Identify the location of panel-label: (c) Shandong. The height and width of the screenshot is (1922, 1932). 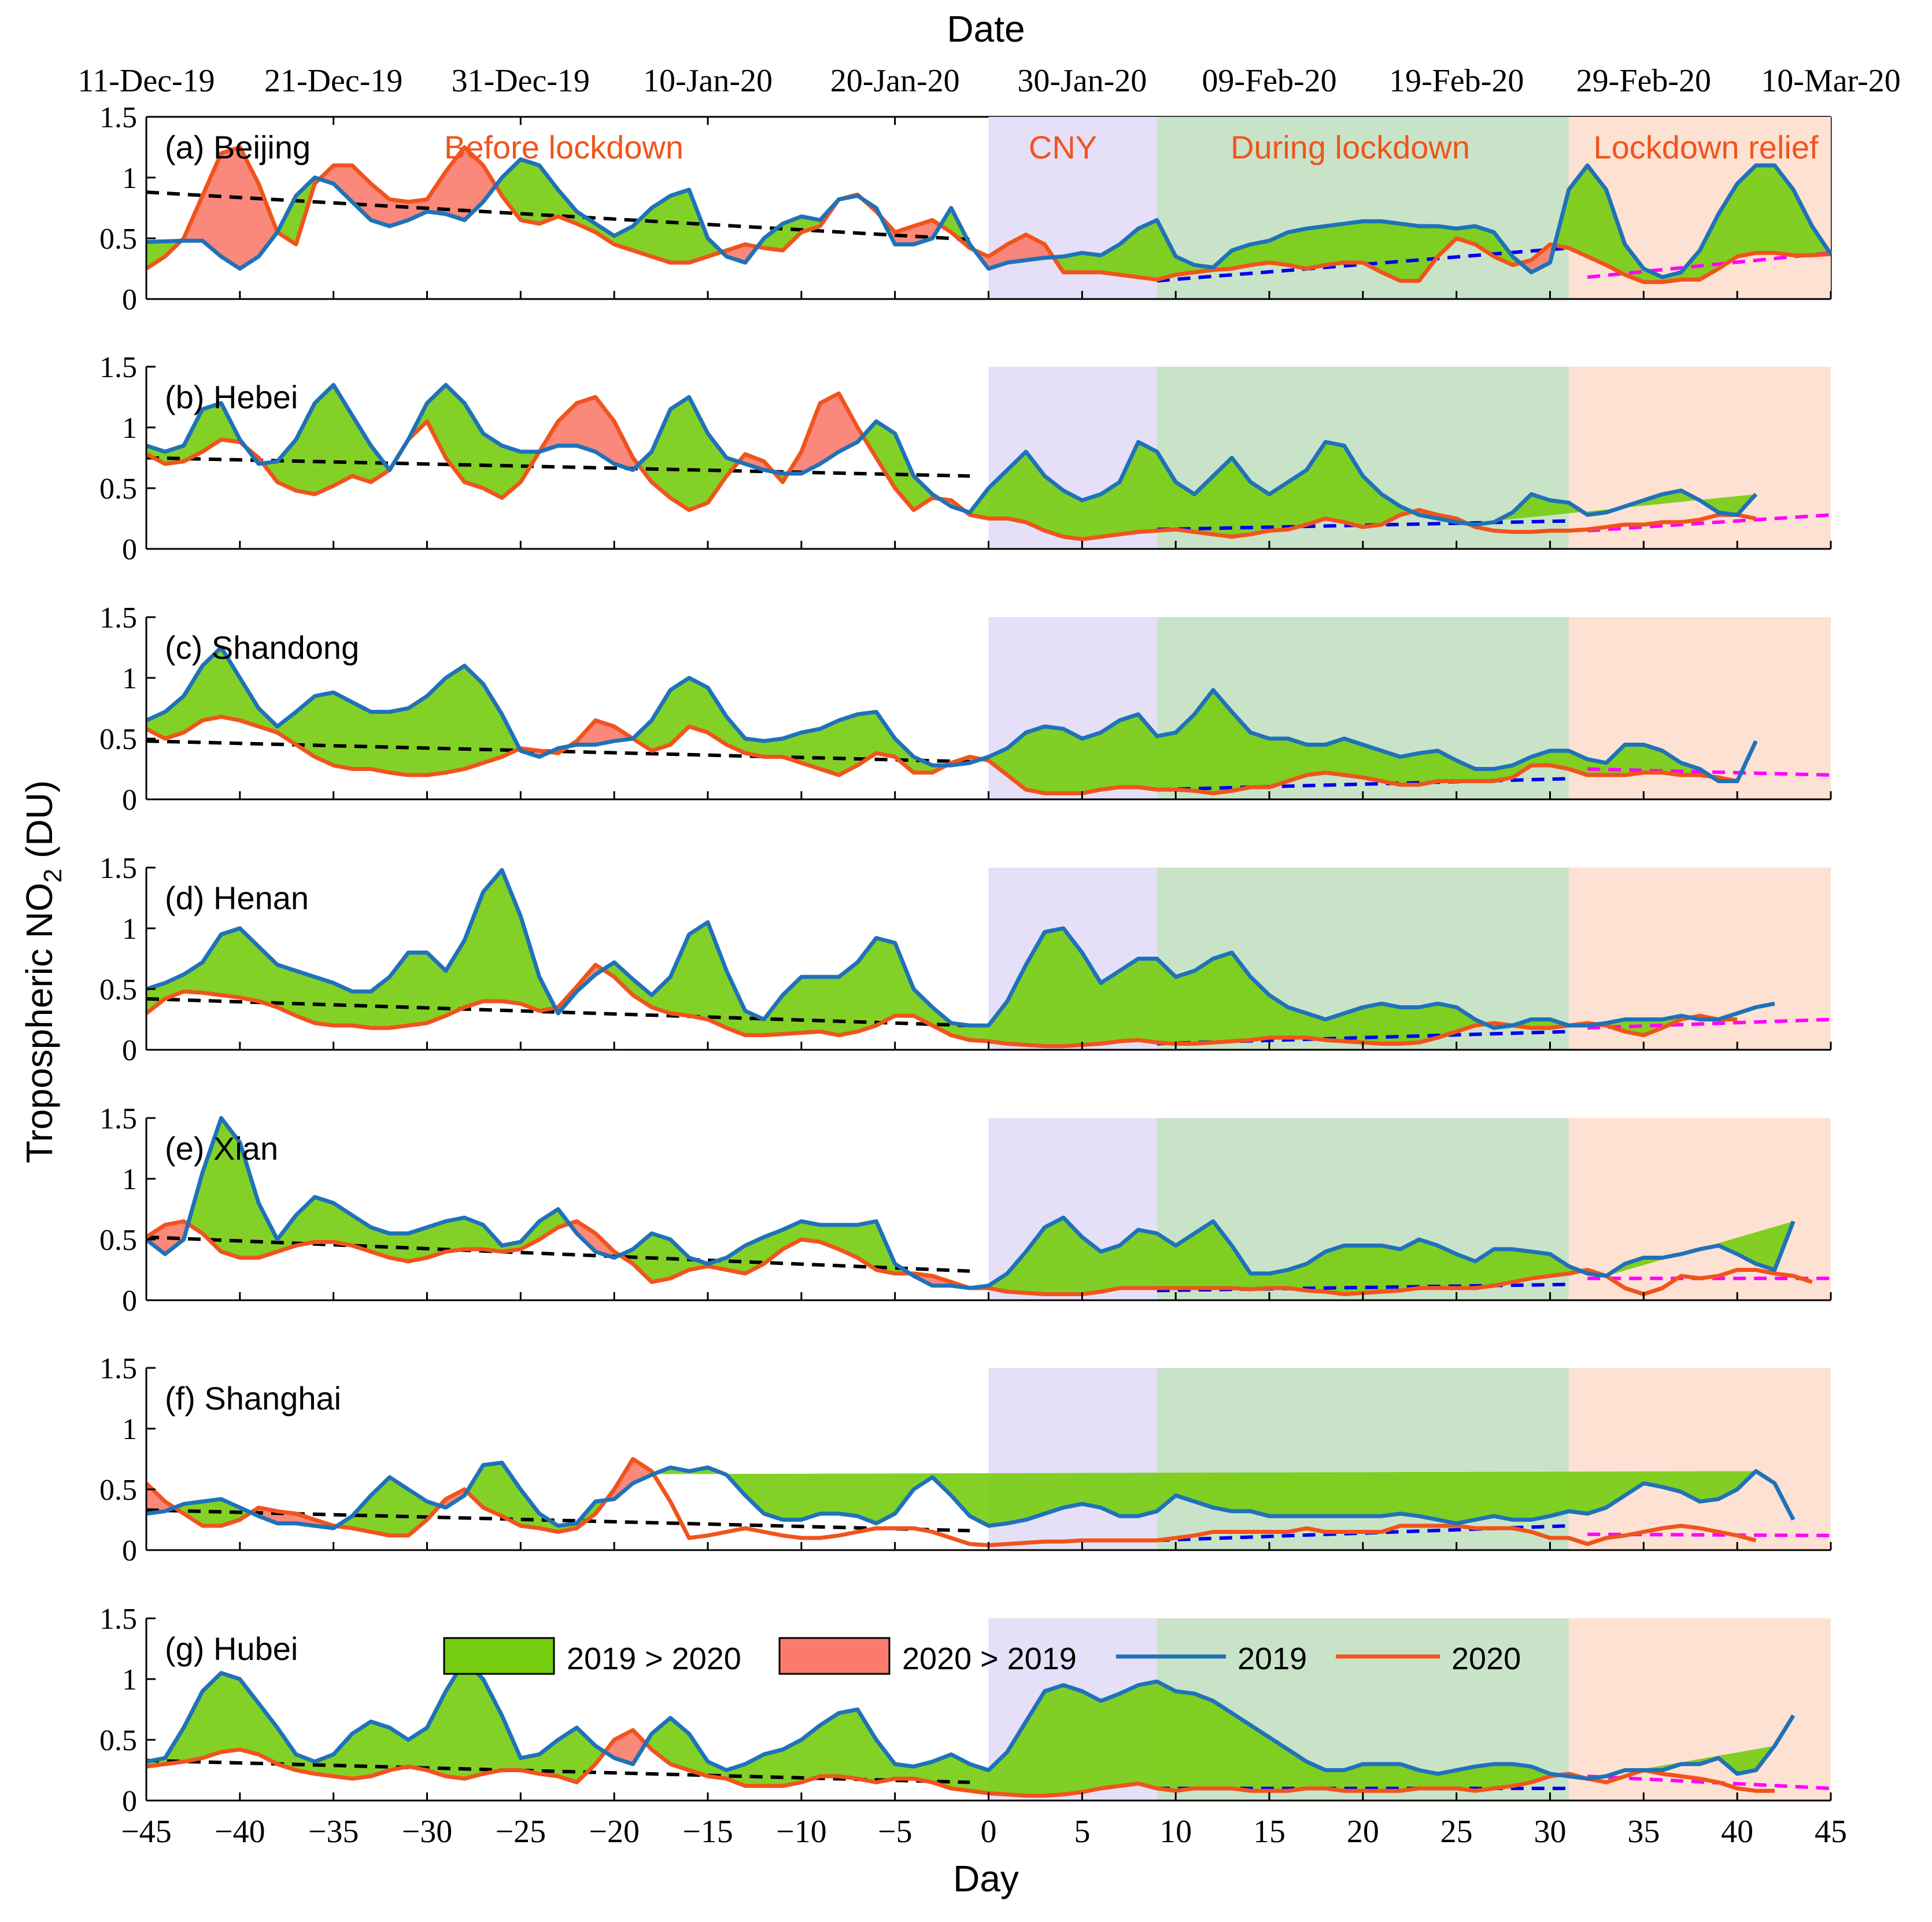
(262, 647).